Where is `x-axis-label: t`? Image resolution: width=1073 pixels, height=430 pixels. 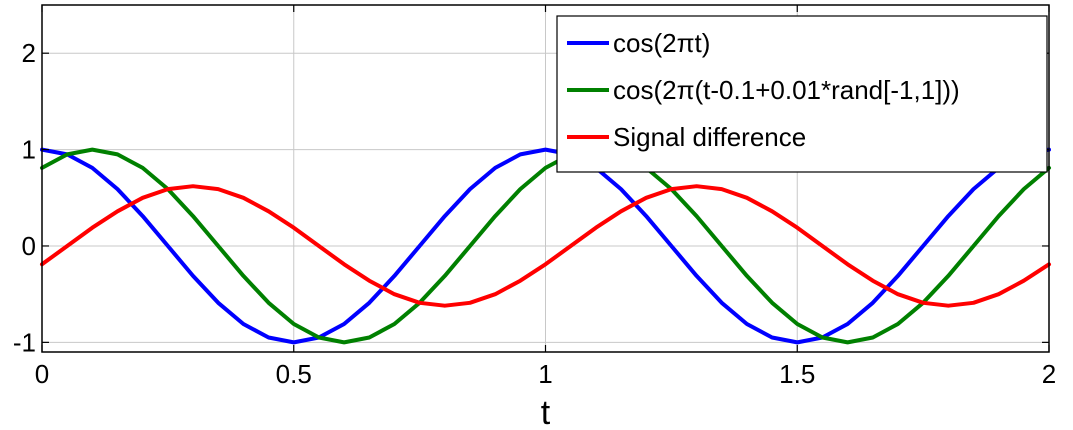
x-axis-label: t is located at coordinates (546, 412).